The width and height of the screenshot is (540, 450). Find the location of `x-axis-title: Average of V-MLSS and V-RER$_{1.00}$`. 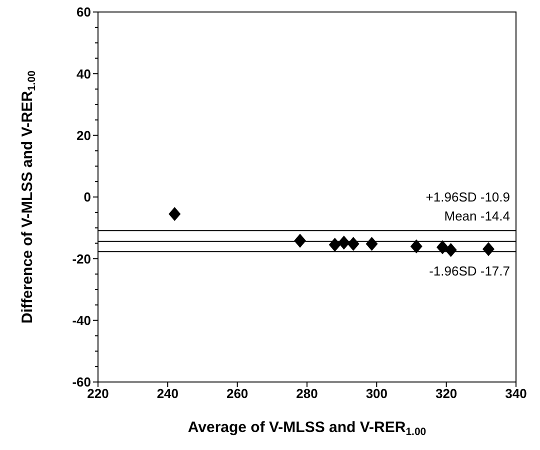

x-axis-title: Average of V-MLSS and V-RER$_{1.00}$ is located at coordinates (307, 428).